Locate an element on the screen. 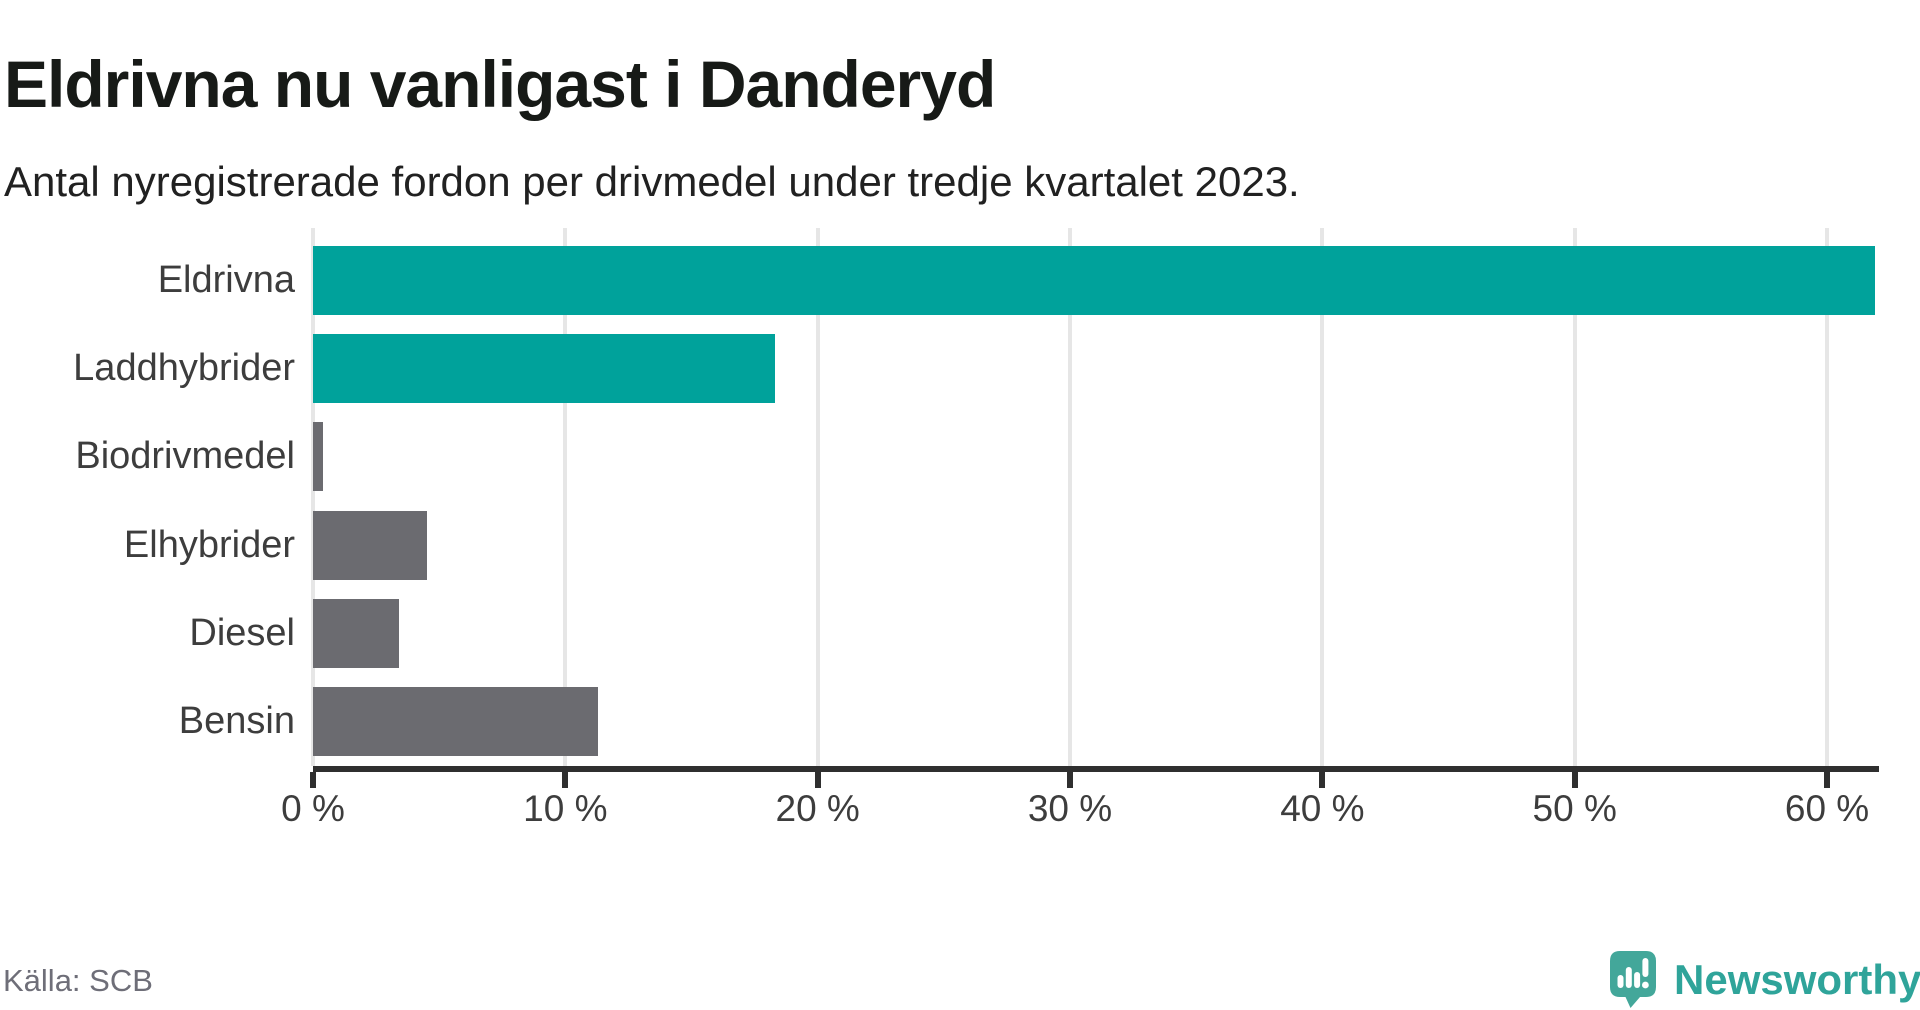  category-label-biodrivmedel: Biodrivmedel is located at coordinates (185, 456).